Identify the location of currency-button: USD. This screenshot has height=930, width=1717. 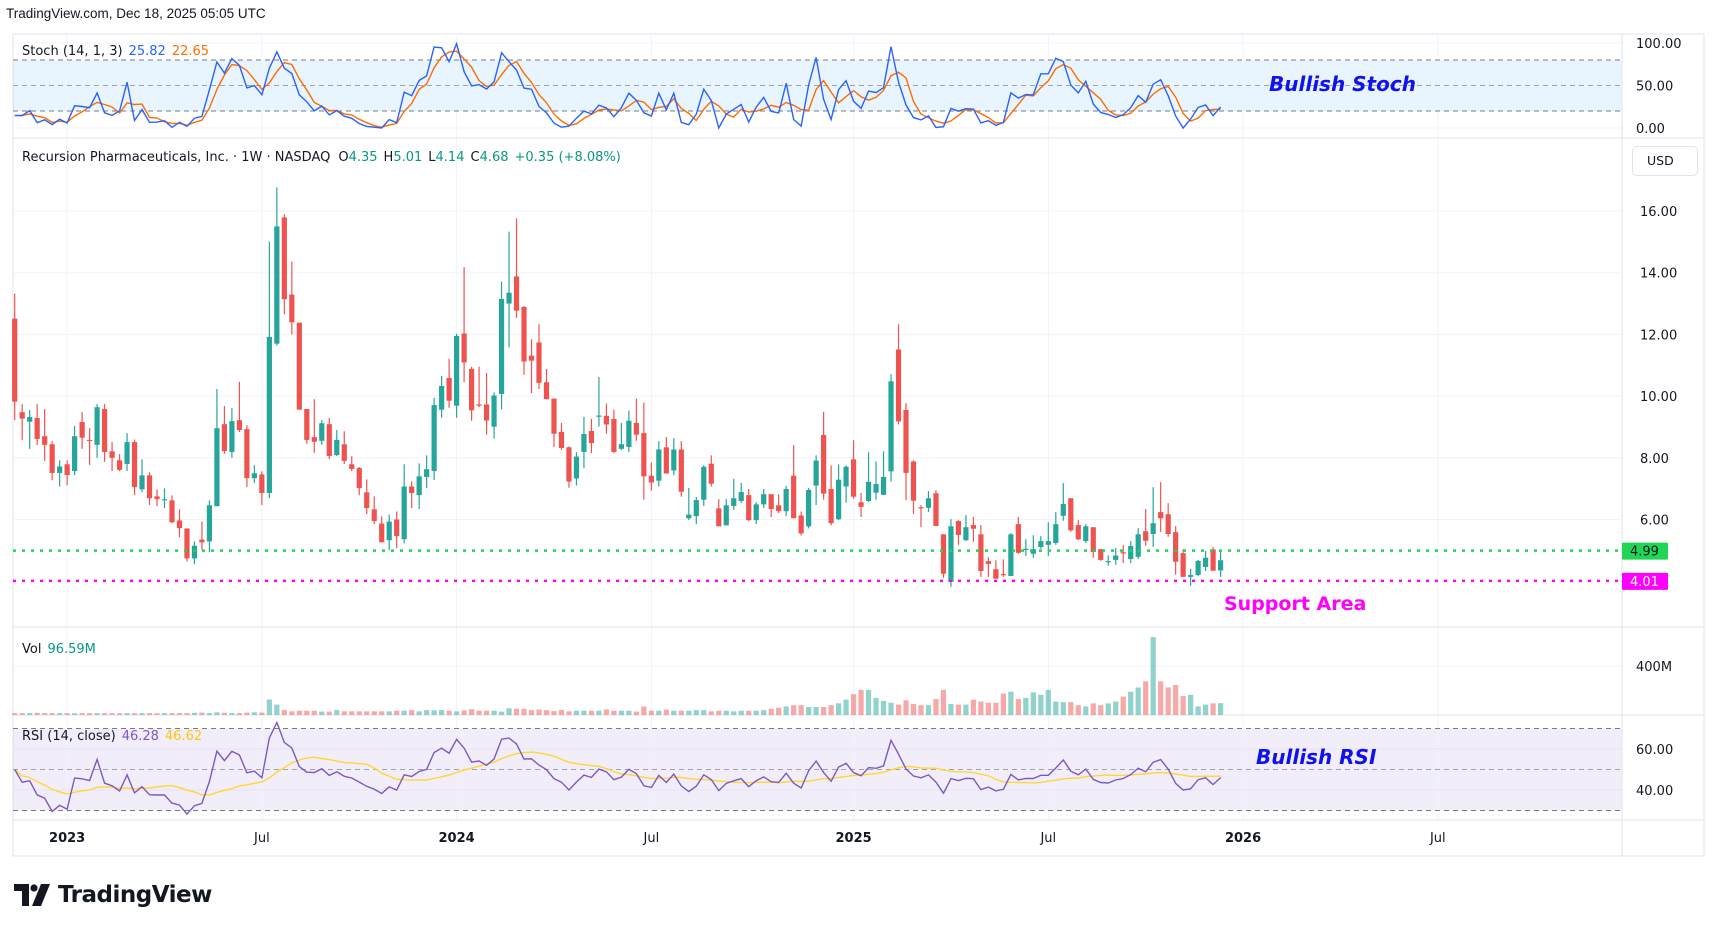
(1665, 161).